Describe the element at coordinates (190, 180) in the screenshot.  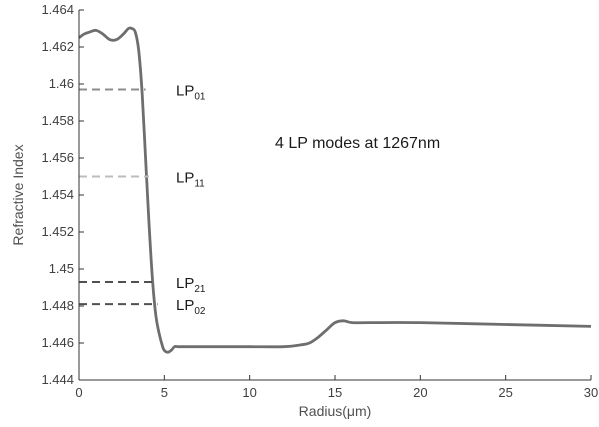
I see `mode-label-lp11: LP11` at that location.